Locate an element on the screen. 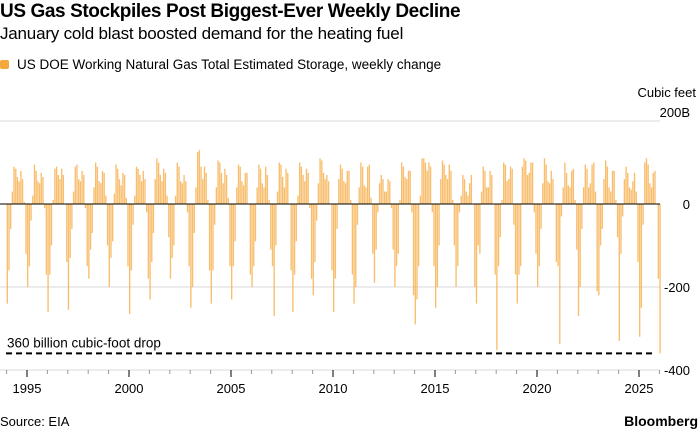  source-note: Source: EIA is located at coordinates (35, 421).